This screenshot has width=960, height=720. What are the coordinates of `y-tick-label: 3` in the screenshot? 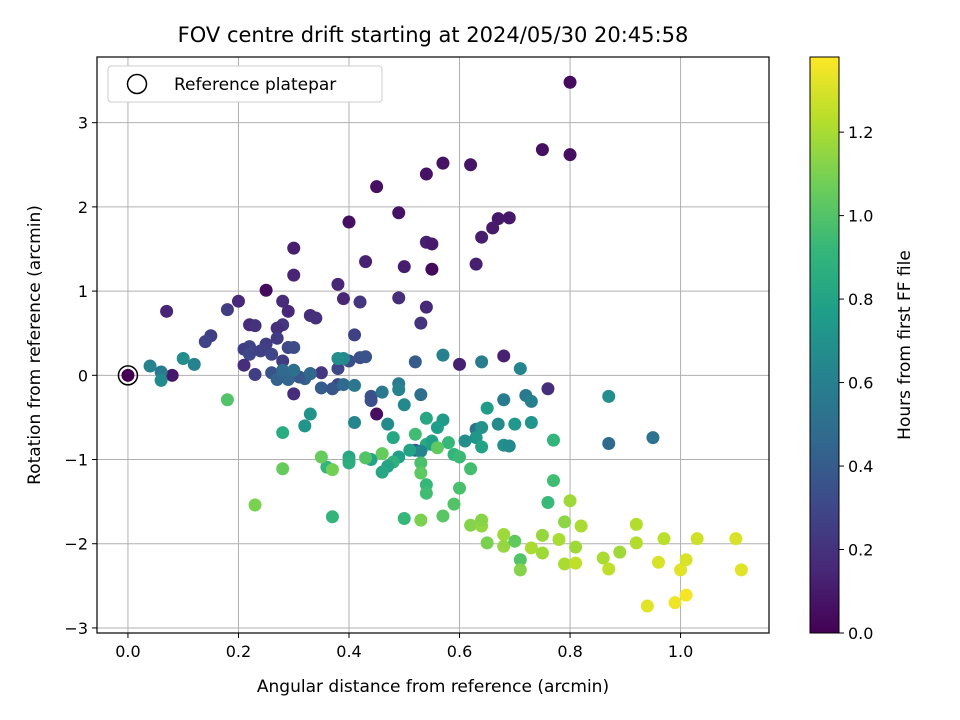 It's located at (83, 123).